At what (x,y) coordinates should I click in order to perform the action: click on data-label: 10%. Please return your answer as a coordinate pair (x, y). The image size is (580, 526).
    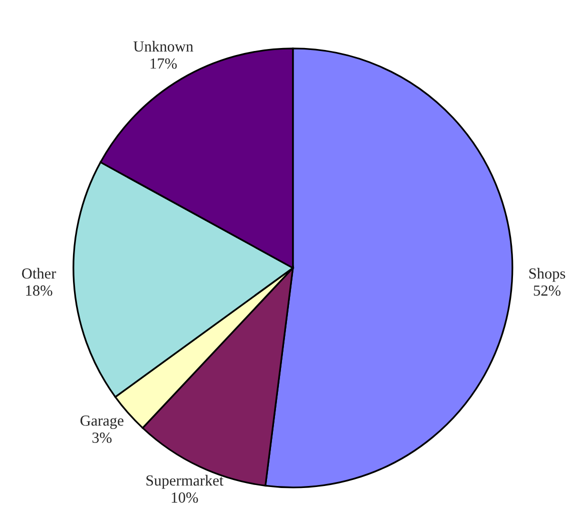
    Looking at the image, I should click on (185, 497).